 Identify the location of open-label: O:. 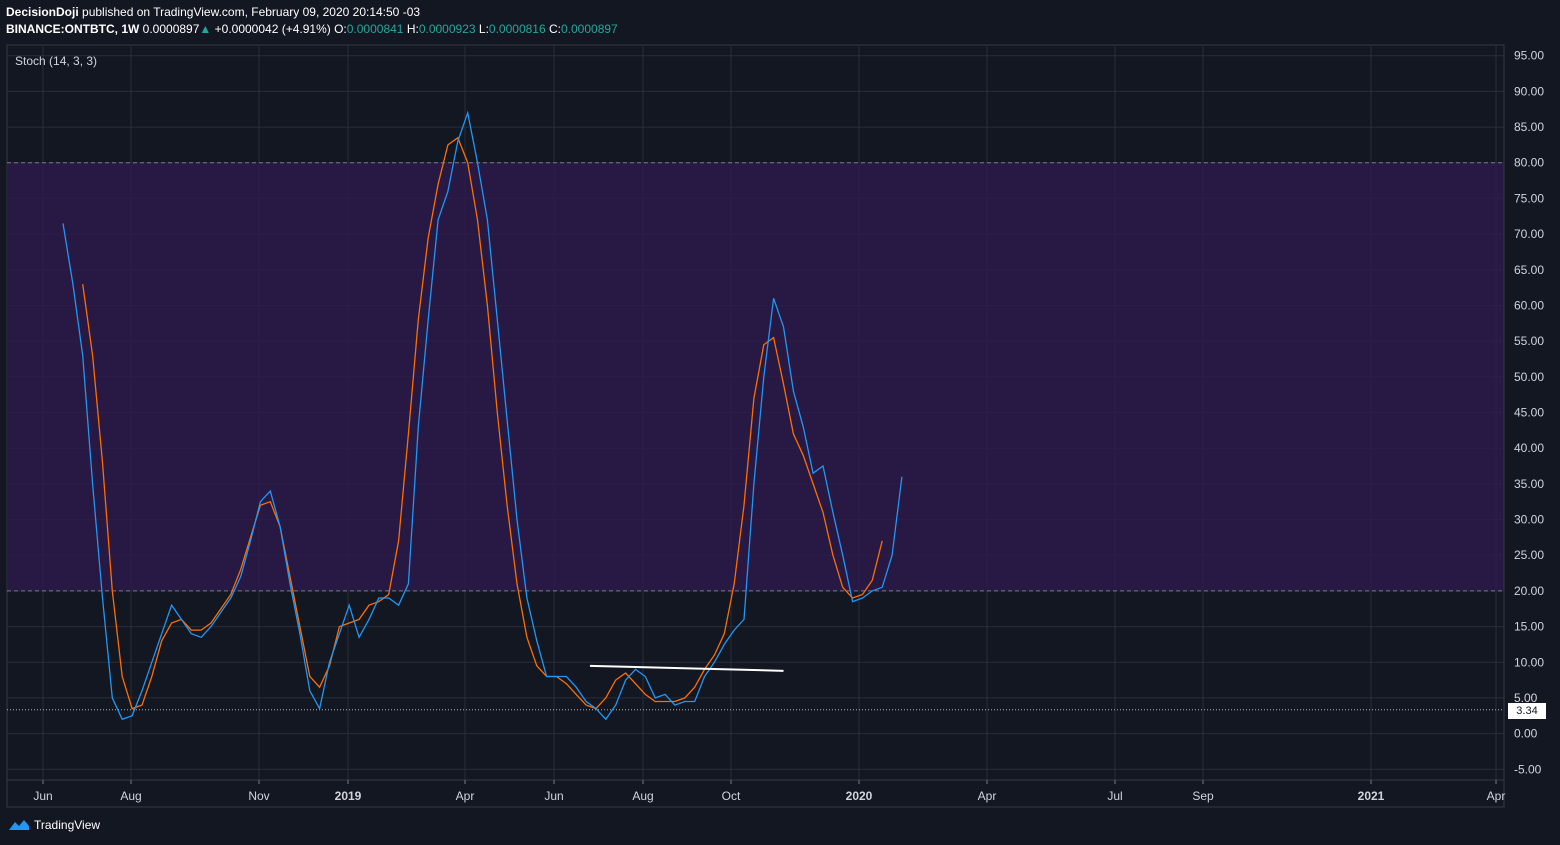
(340, 29).